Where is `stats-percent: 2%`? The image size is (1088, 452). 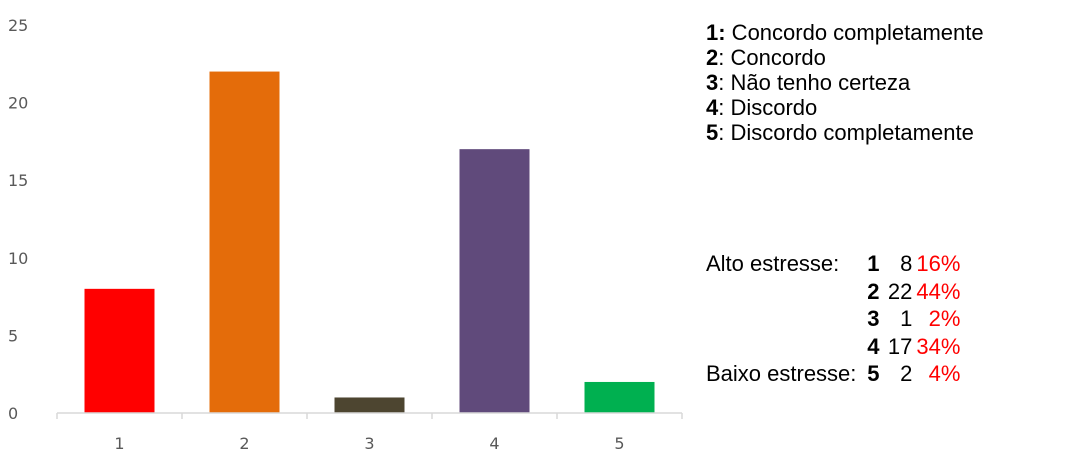
stats-percent: 2% is located at coordinates (944, 318).